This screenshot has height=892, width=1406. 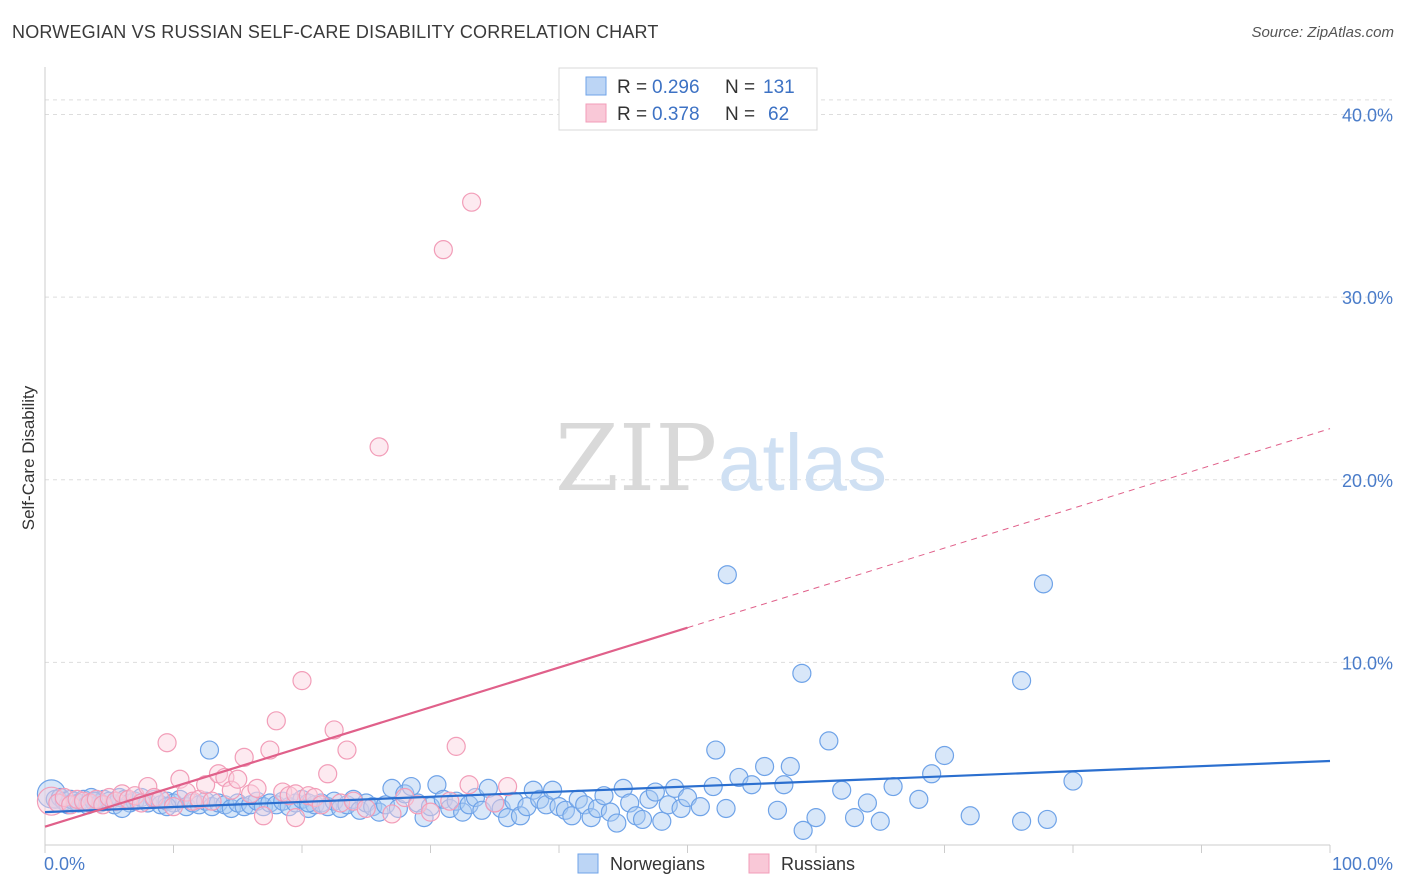 I want to click on y-tick-label-2: 30.0%, so click(x=1367, y=298).